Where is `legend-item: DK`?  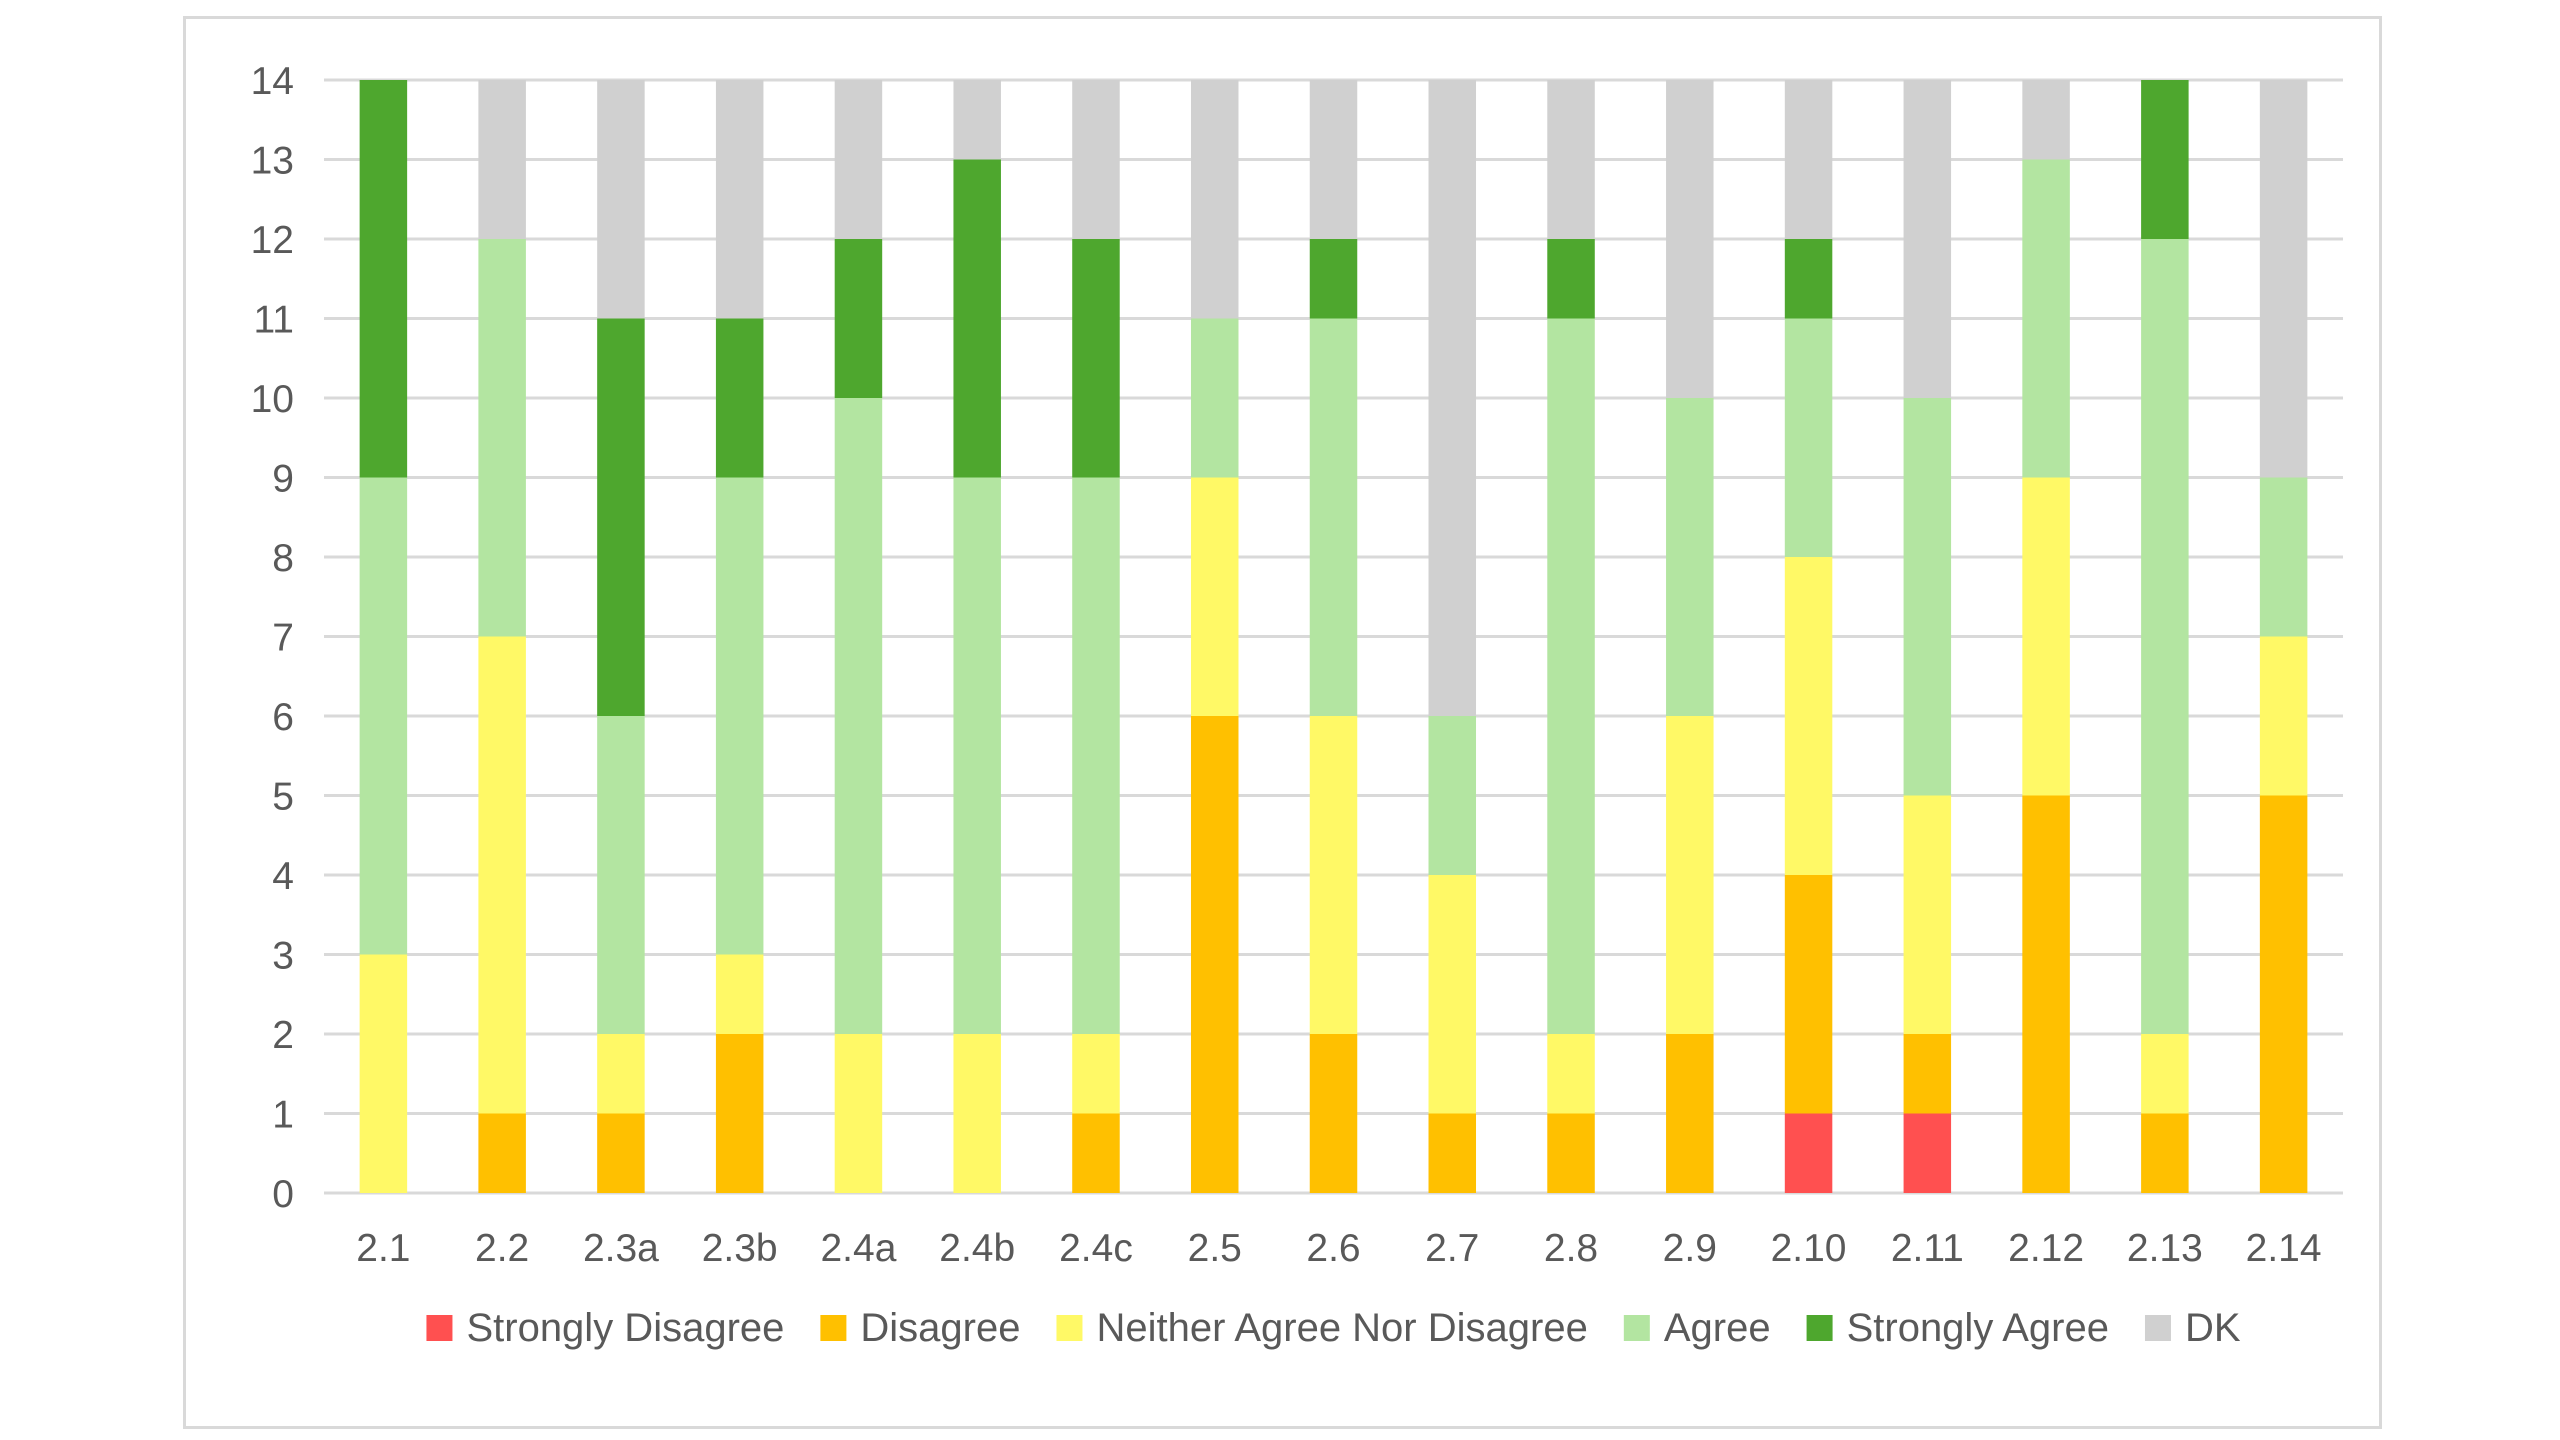
legend-item: DK is located at coordinates (2192, 1328).